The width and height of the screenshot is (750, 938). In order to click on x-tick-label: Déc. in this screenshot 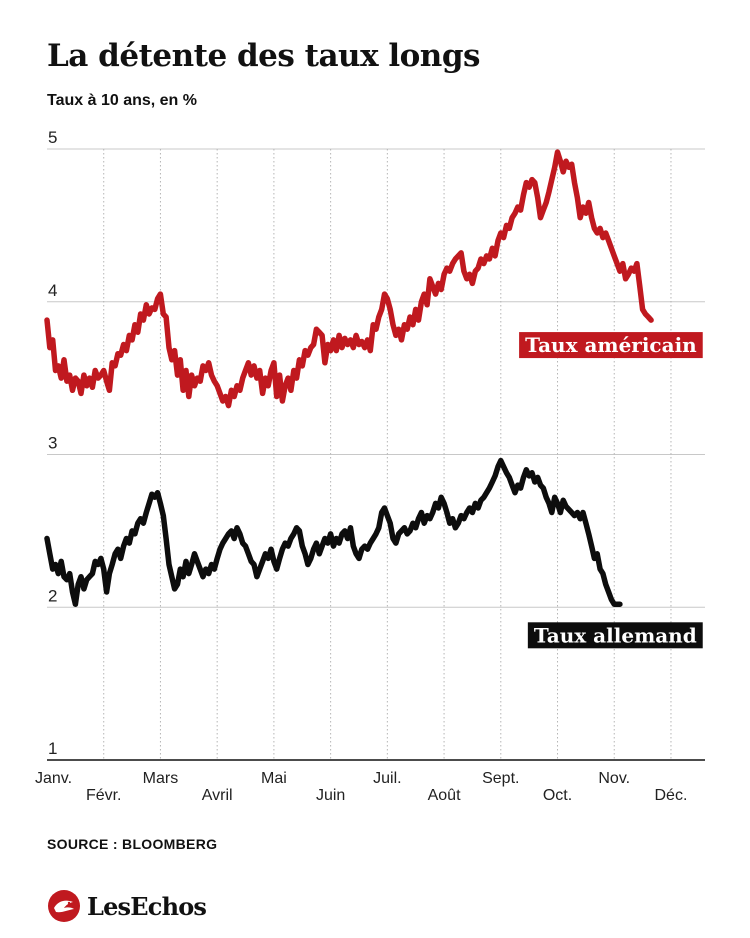, I will do `click(671, 795)`.